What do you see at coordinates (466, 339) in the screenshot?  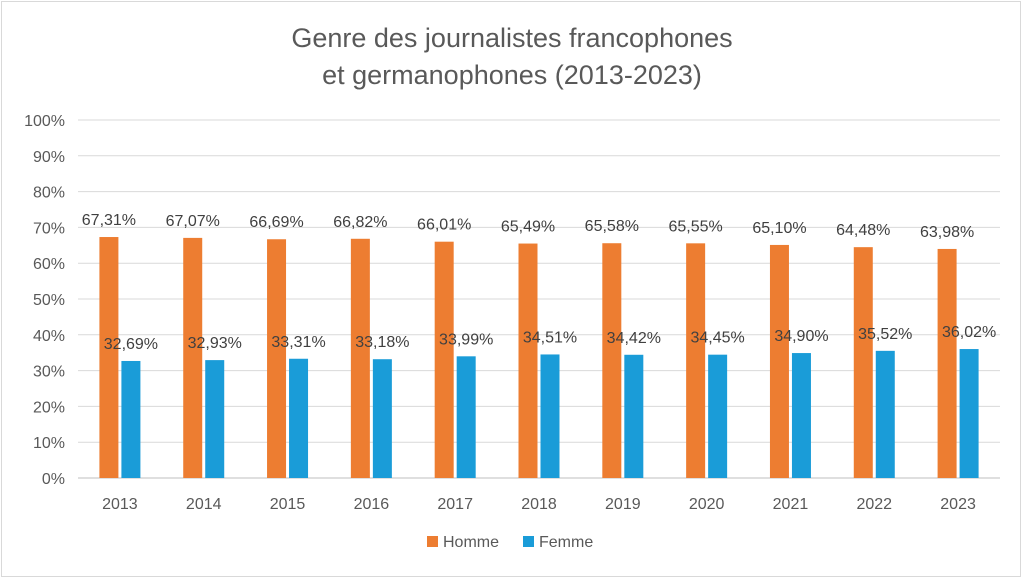 I see `data-label-femme: 33,99%` at bounding box center [466, 339].